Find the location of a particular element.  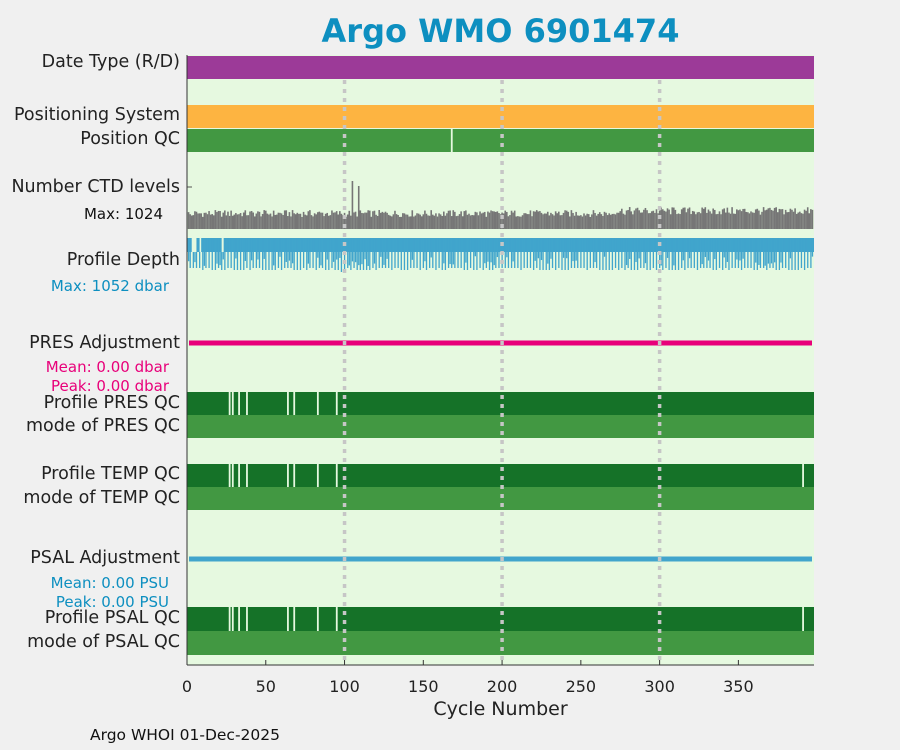

row-label-profile-temp-qc: Profile TEMP QC is located at coordinates (110, 474).